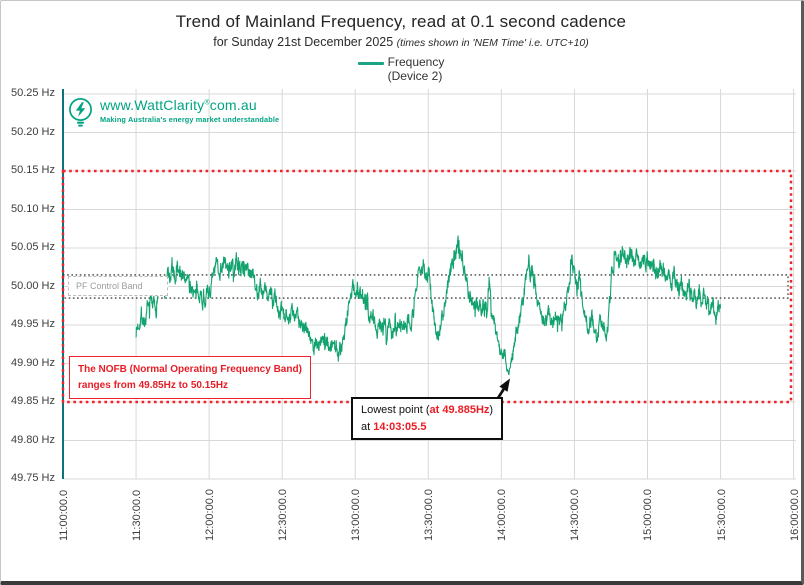 The width and height of the screenshot is (804, 585). I want to click on y-axis-tick-label: 49.90 Hz, so click(32, 362).